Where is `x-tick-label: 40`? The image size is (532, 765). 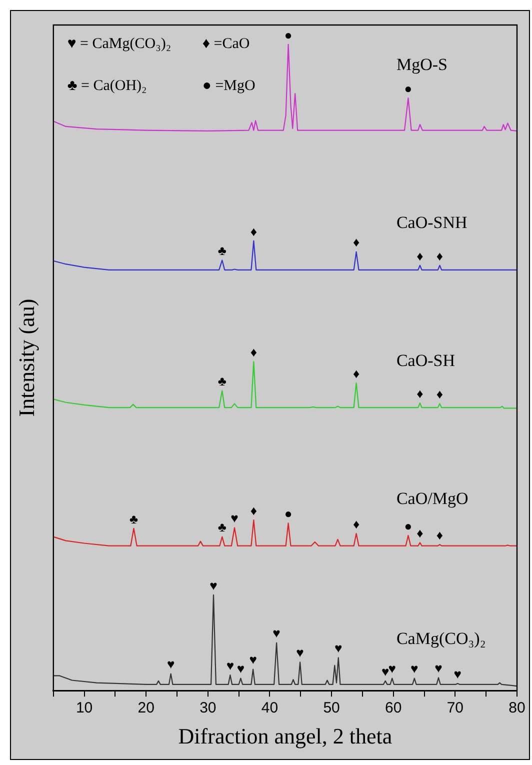 x-tick-label: 40 is located at coordinates (269, 708).